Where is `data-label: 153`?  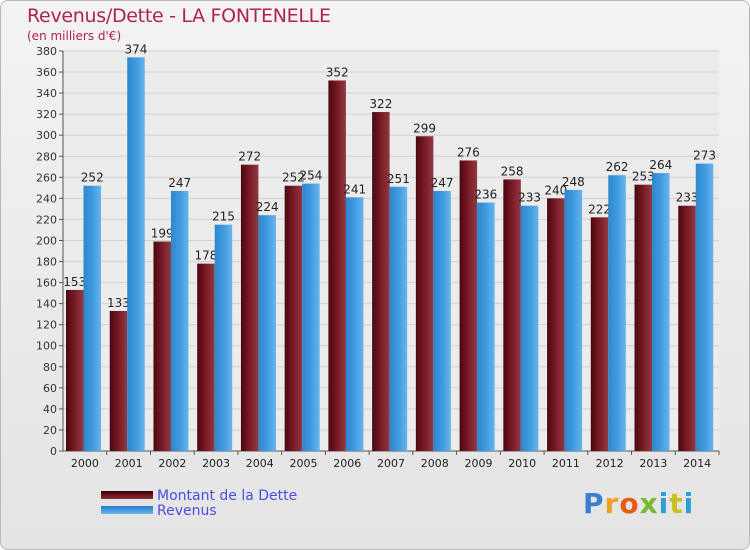
data-label: 153 is located at coordinates (74, 282).